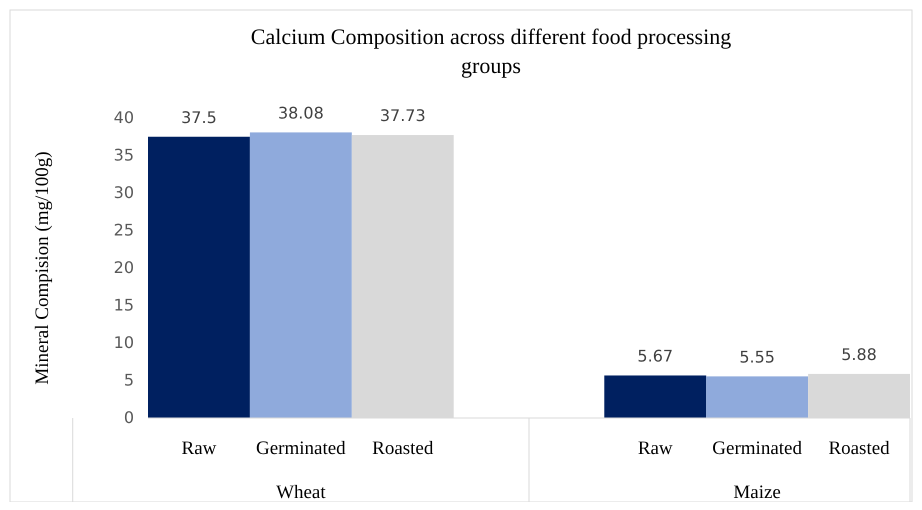 This screenshot has width=922, height=510. Describe the element at coordinates (757, 356) in the screenshot. I see `data-label: 5.55` at that location.